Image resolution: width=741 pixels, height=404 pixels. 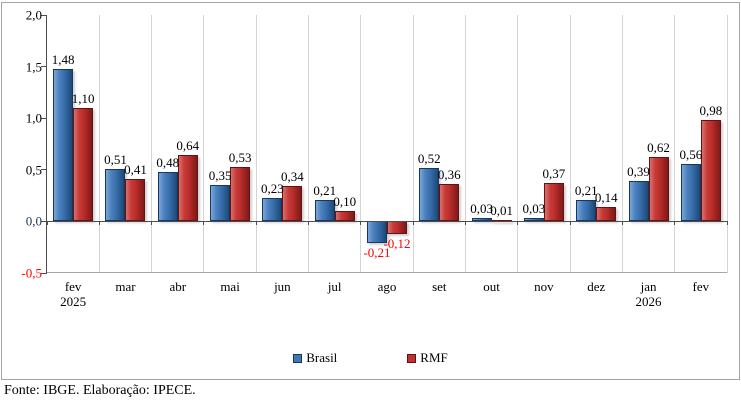 What do you see at coordinates (344, 216) in the screenshot?
I see `bar-rmf-jul` at bounding box center [344, 216].